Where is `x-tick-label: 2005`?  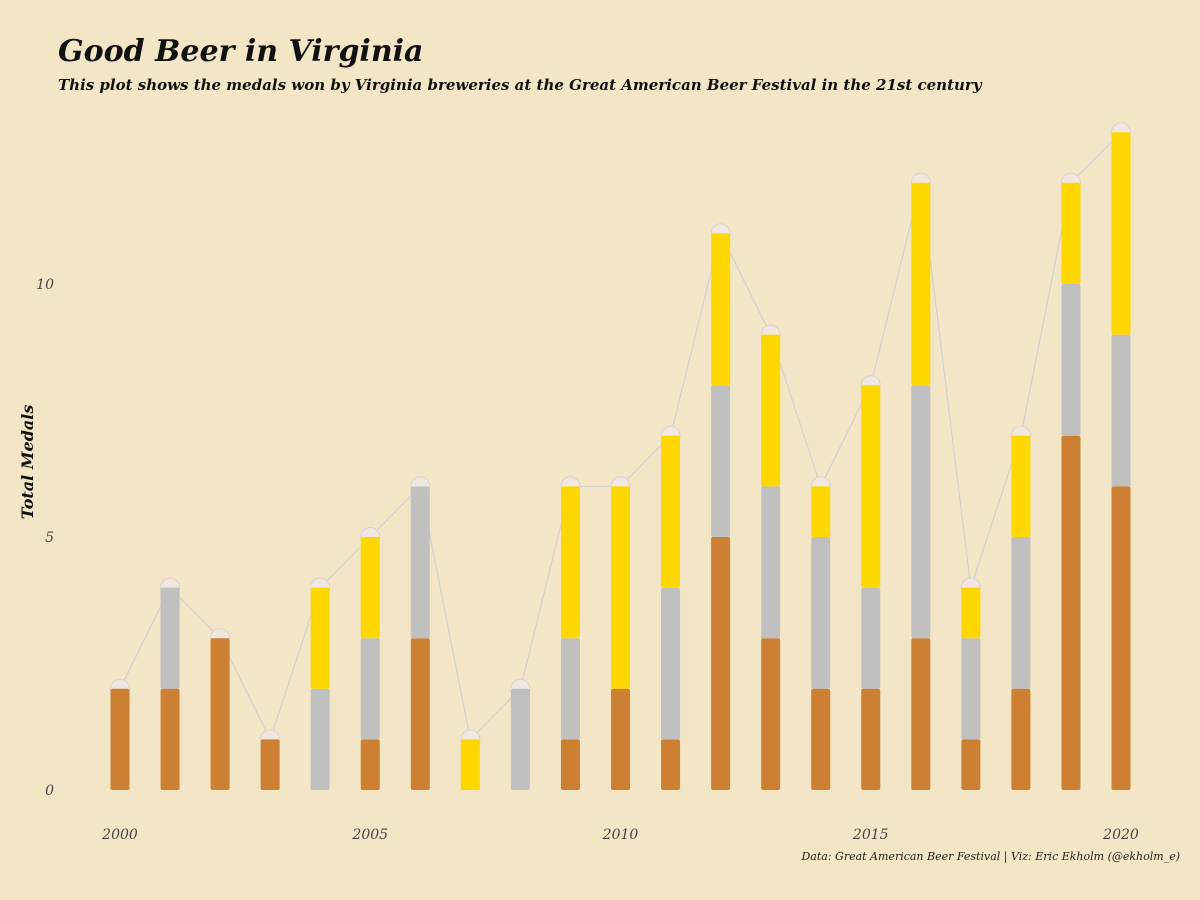
x-tick-label: 2005 is located at coordinates (369, 835).